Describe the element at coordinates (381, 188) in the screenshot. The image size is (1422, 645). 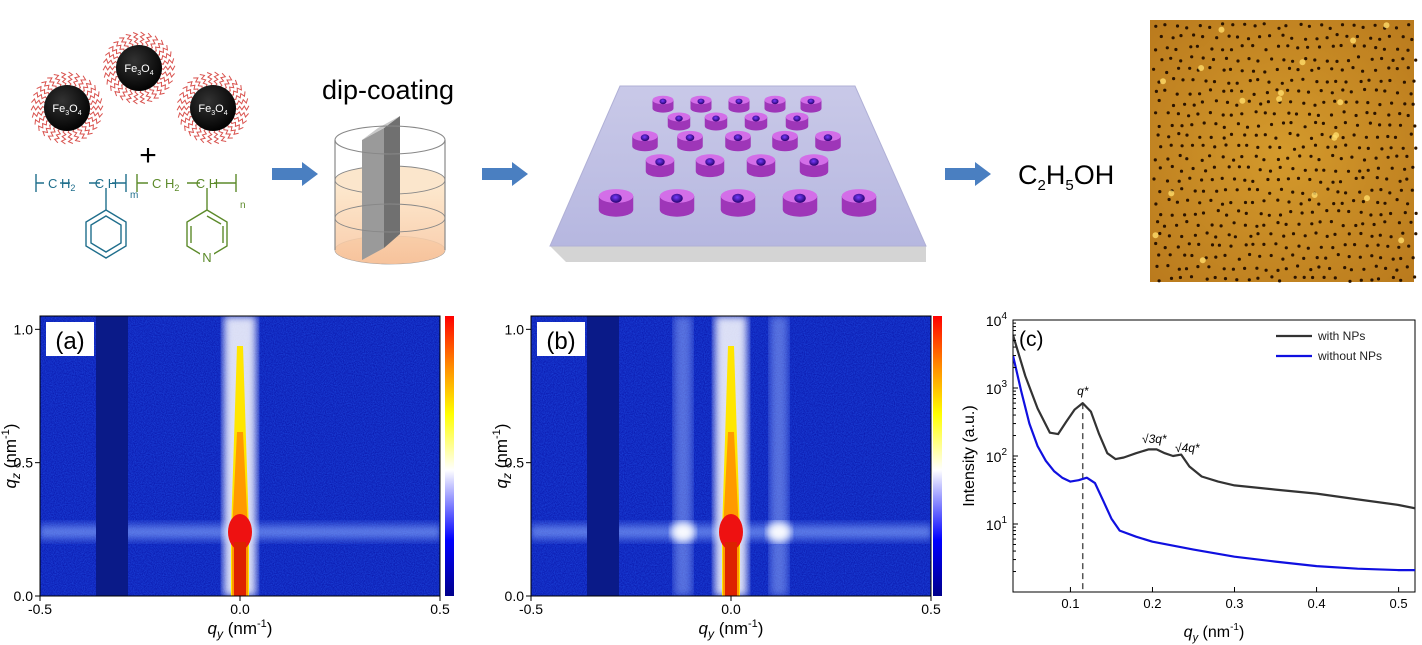
I see `substrate-slide-icon` at that location.